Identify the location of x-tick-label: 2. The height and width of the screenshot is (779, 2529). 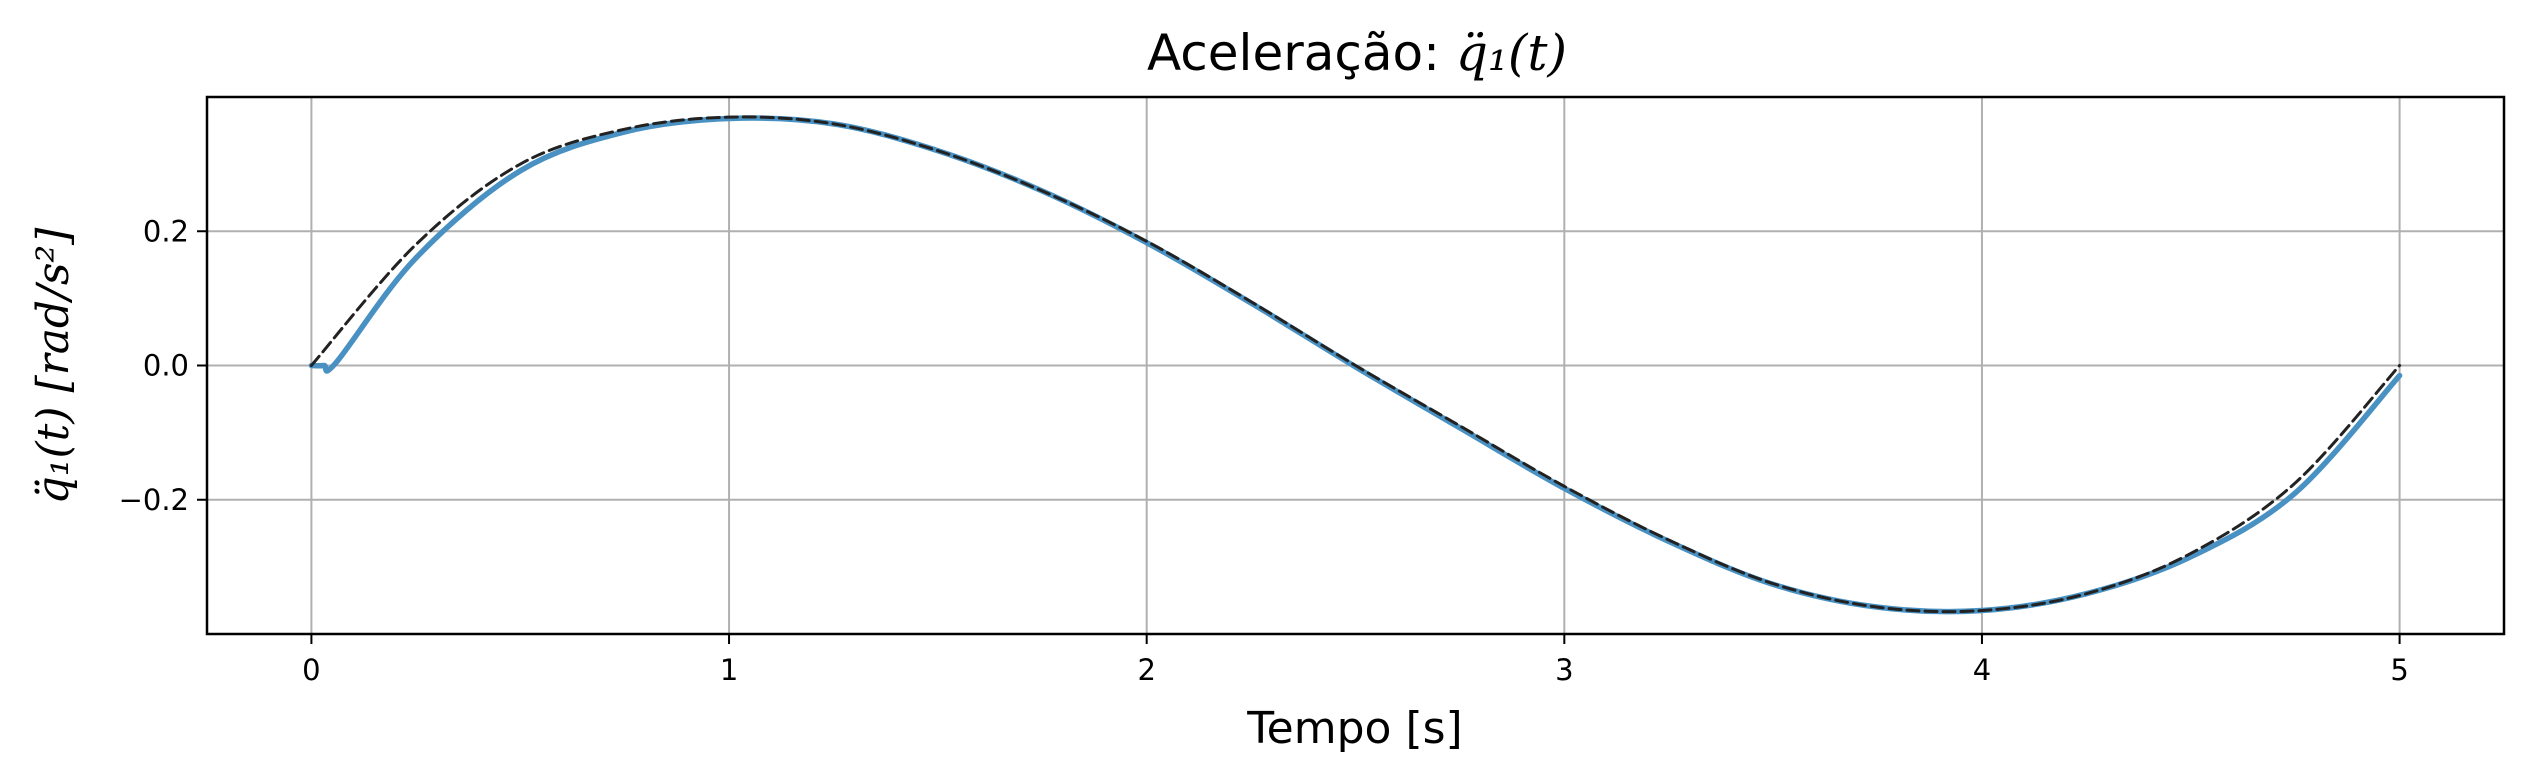
(1146, 670).